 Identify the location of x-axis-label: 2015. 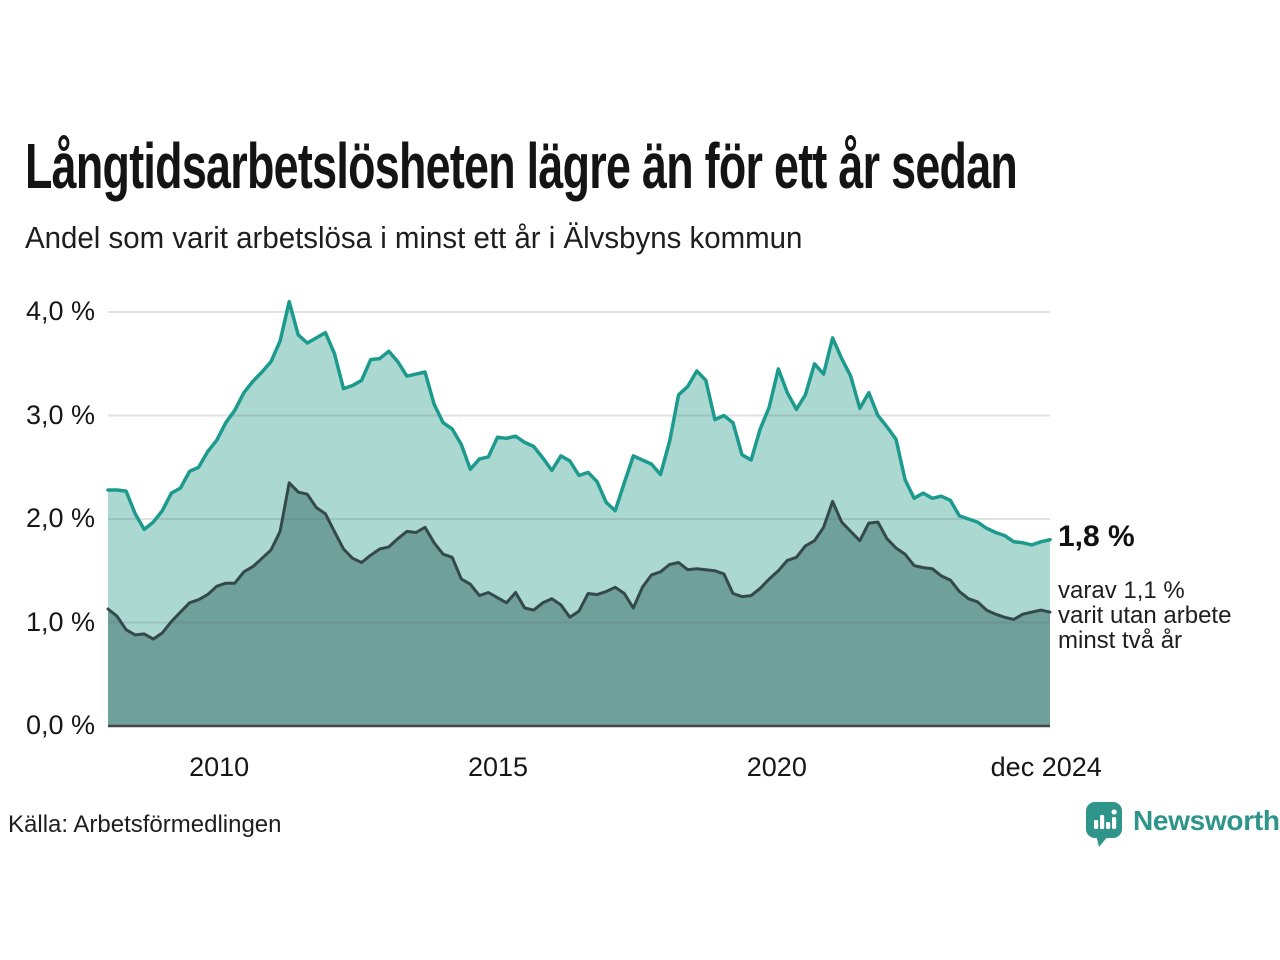
(498, 767).